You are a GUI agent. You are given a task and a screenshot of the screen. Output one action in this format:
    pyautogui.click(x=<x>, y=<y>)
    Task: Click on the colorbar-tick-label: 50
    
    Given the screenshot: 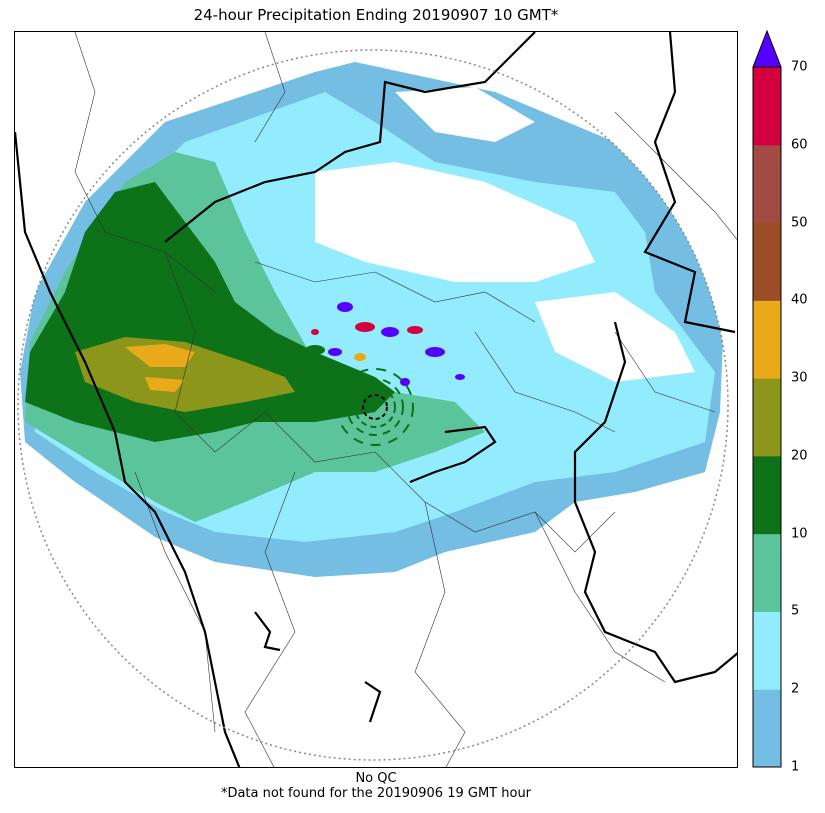 What is the action you would take?
    pyautogui.click(x=799, y=223)
    